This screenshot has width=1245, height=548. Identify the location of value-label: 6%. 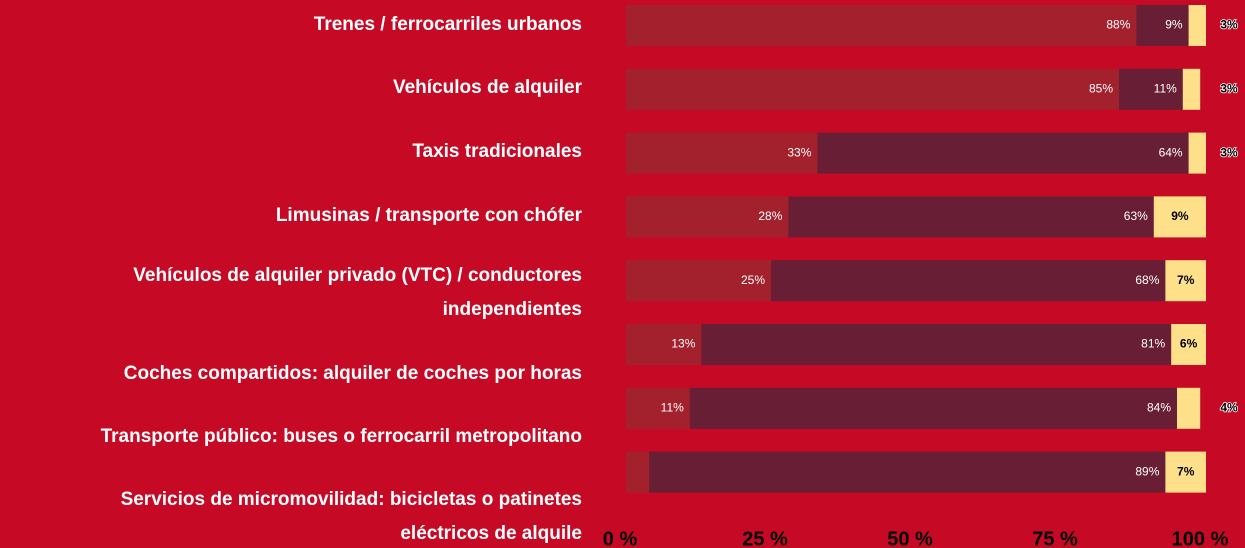
(1189, 344).